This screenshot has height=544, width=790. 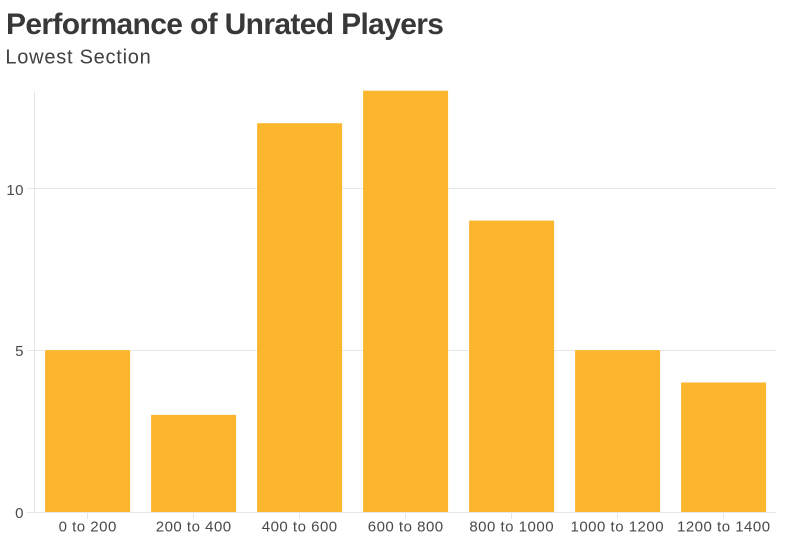 What do you see at coordinates (511, 527) in the screenshot?
I see `svg-text: 800 to 1000` at bounding box center [511, 527].